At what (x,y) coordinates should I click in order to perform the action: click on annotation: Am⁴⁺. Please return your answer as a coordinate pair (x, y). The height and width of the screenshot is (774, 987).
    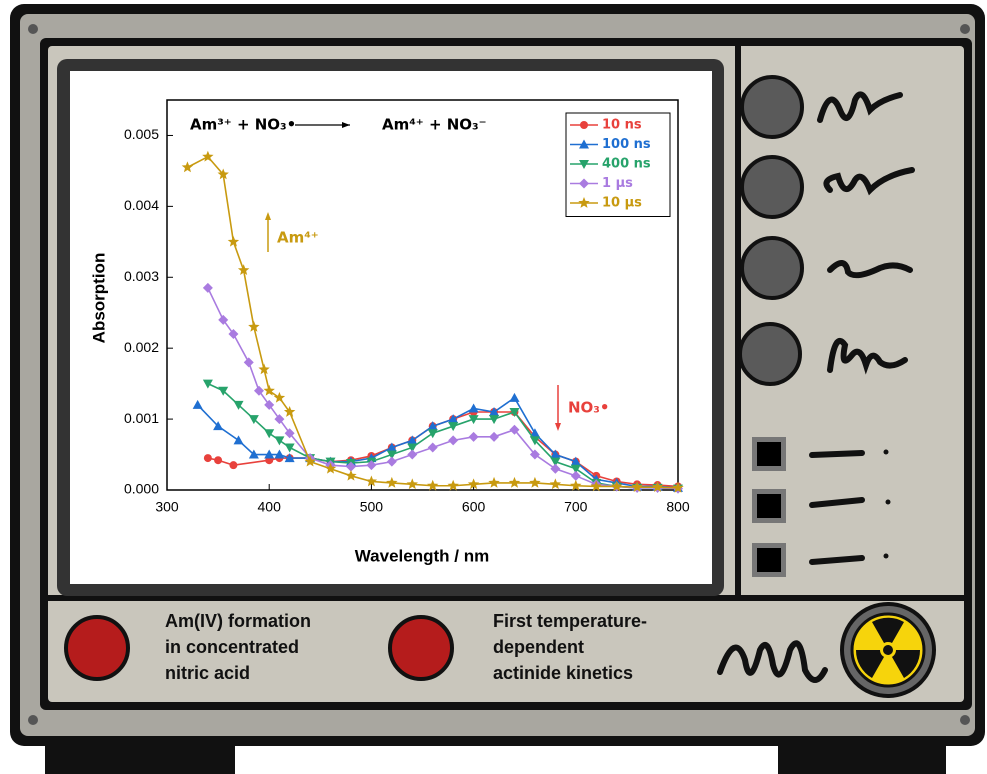
    Looking at the image, I should click on (298, 238).